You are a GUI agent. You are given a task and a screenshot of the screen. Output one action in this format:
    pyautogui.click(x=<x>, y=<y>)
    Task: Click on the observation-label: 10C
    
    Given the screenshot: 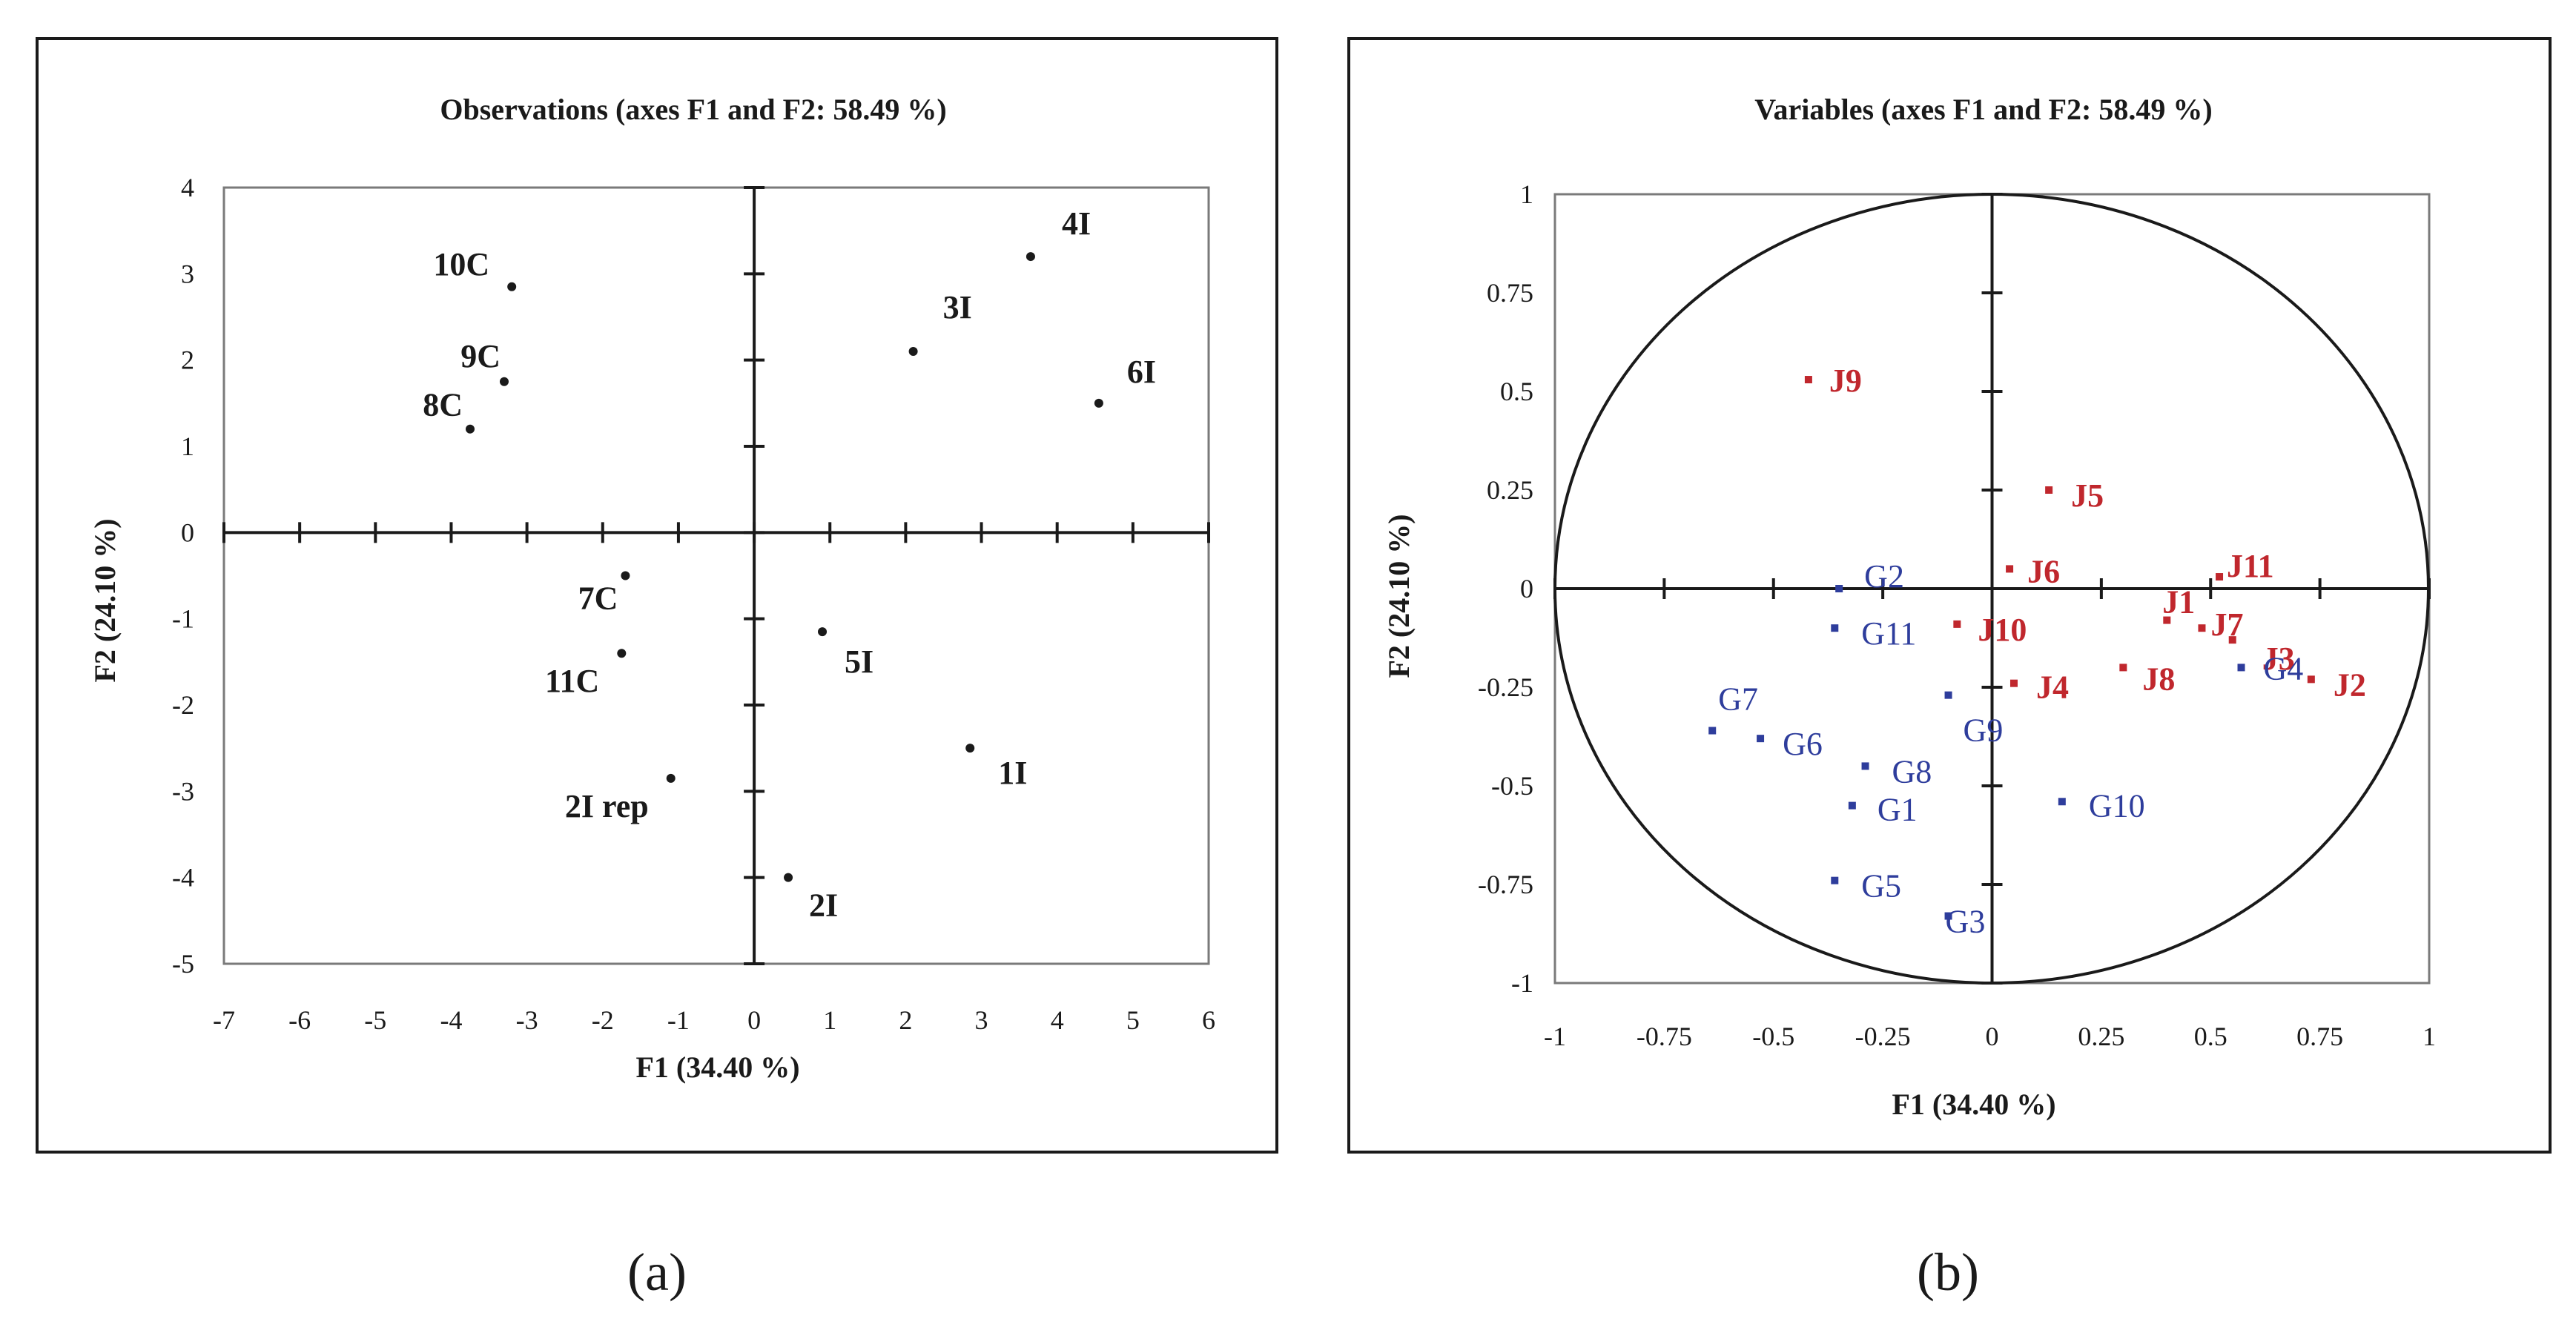 What is the action you would take?
    pyautogui.click(x=461, y=264)
    